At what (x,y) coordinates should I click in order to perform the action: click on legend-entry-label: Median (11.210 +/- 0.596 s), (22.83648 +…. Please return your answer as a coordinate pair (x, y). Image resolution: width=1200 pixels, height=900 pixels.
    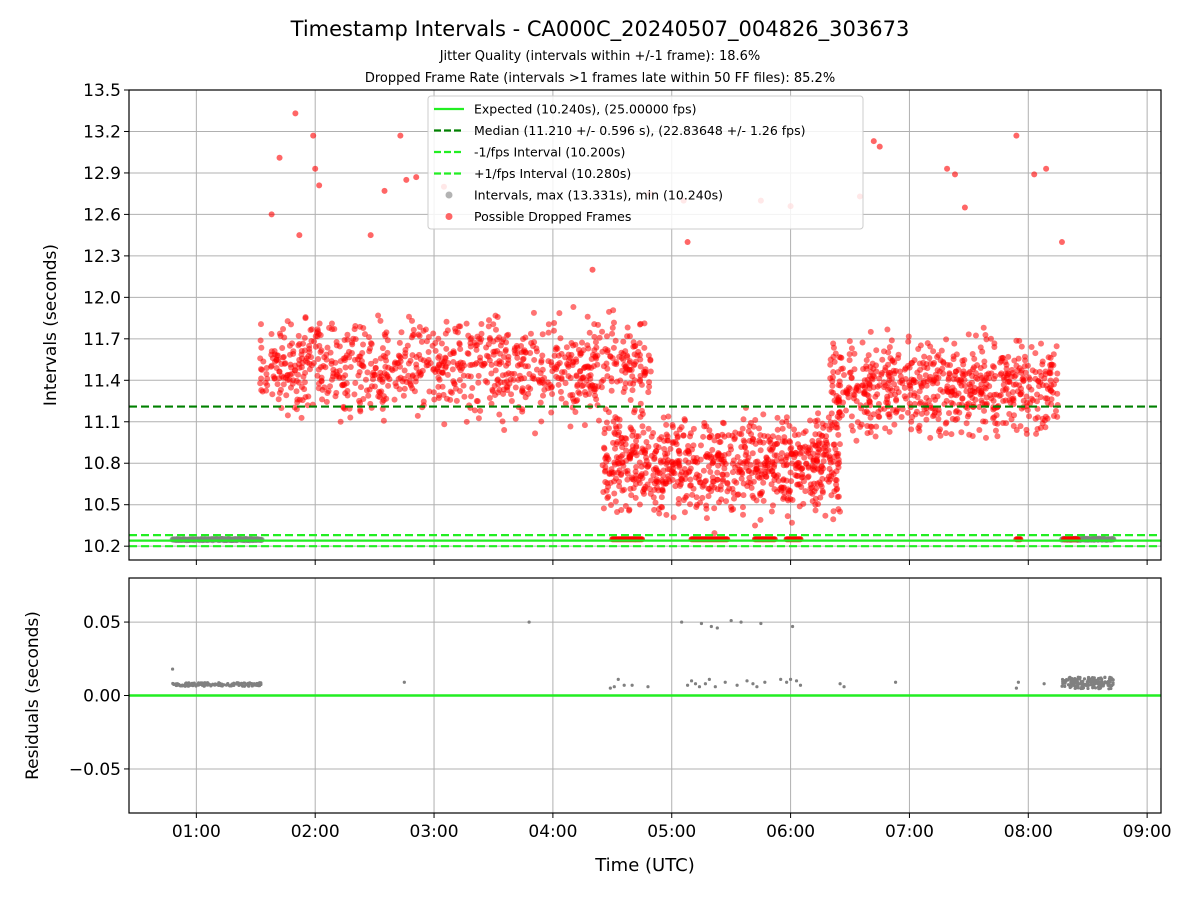
    Looking at the image, I should click on (639, 130).